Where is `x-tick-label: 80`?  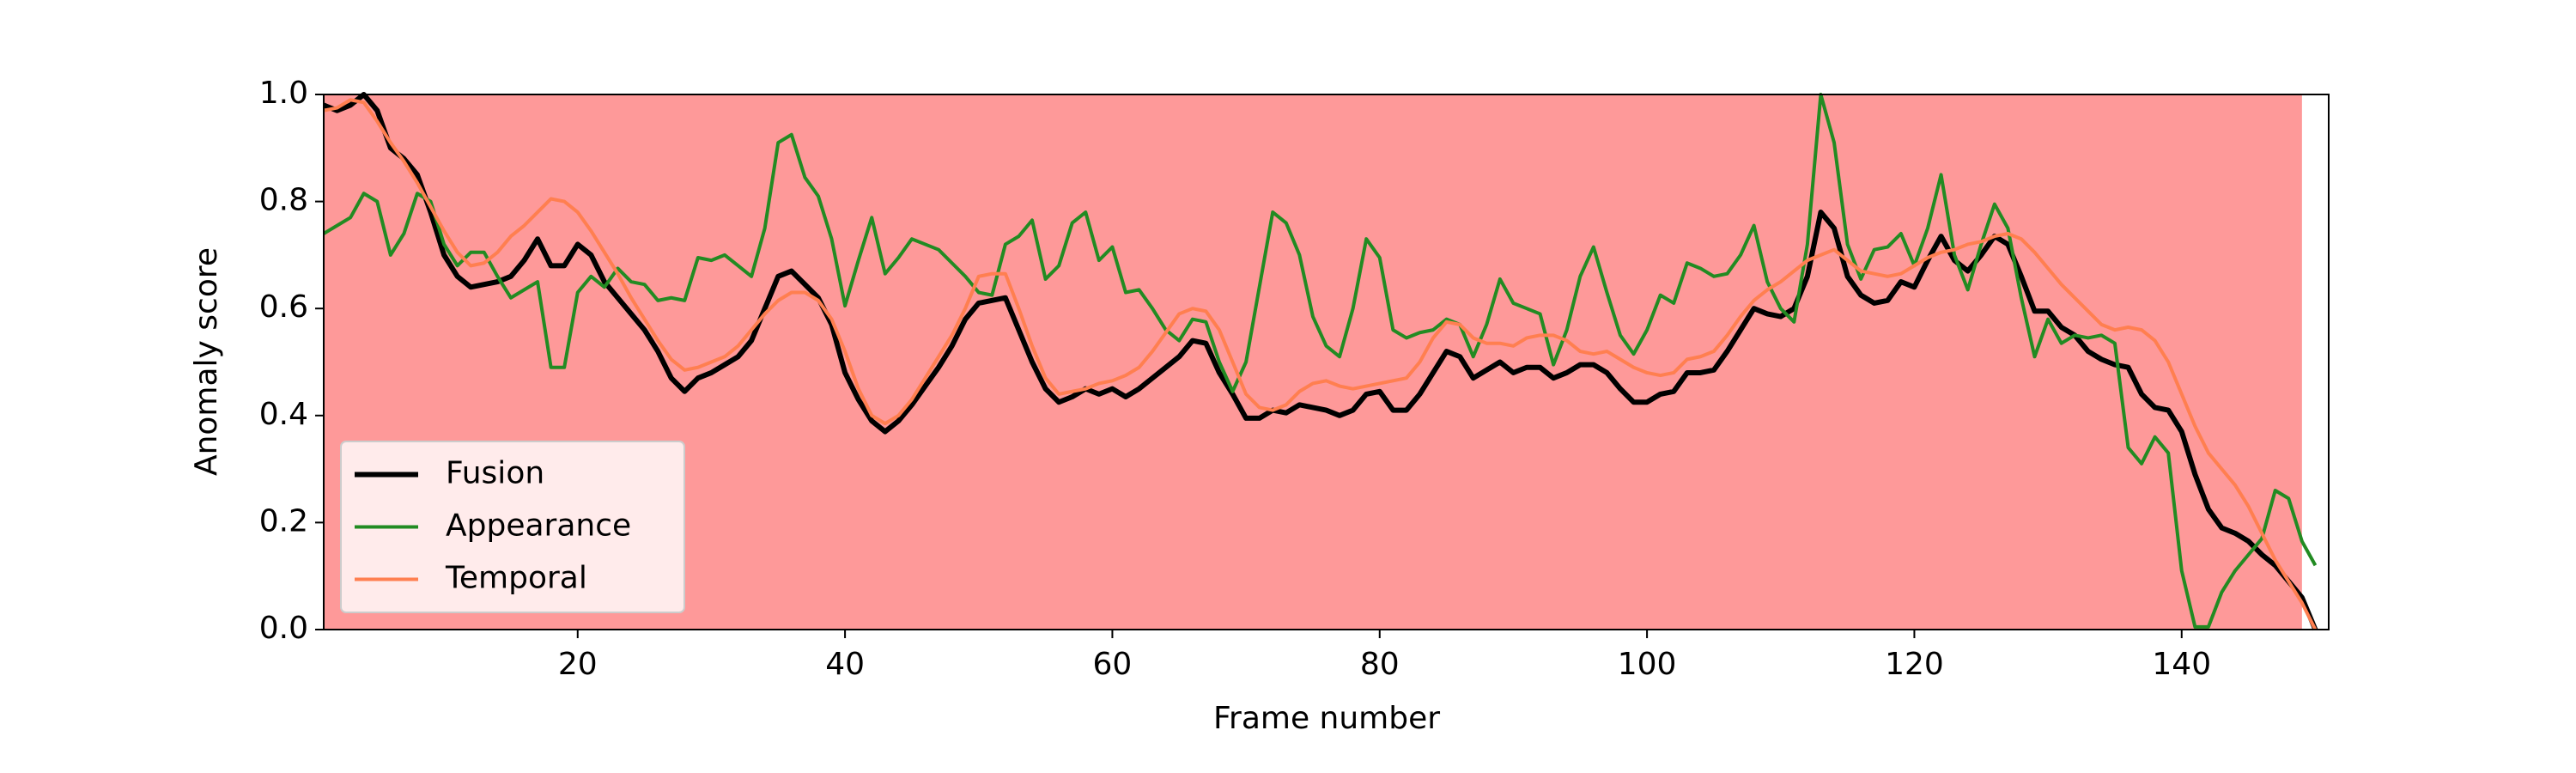
x-tick-label: 80 is located at coordinates (1380, 664).